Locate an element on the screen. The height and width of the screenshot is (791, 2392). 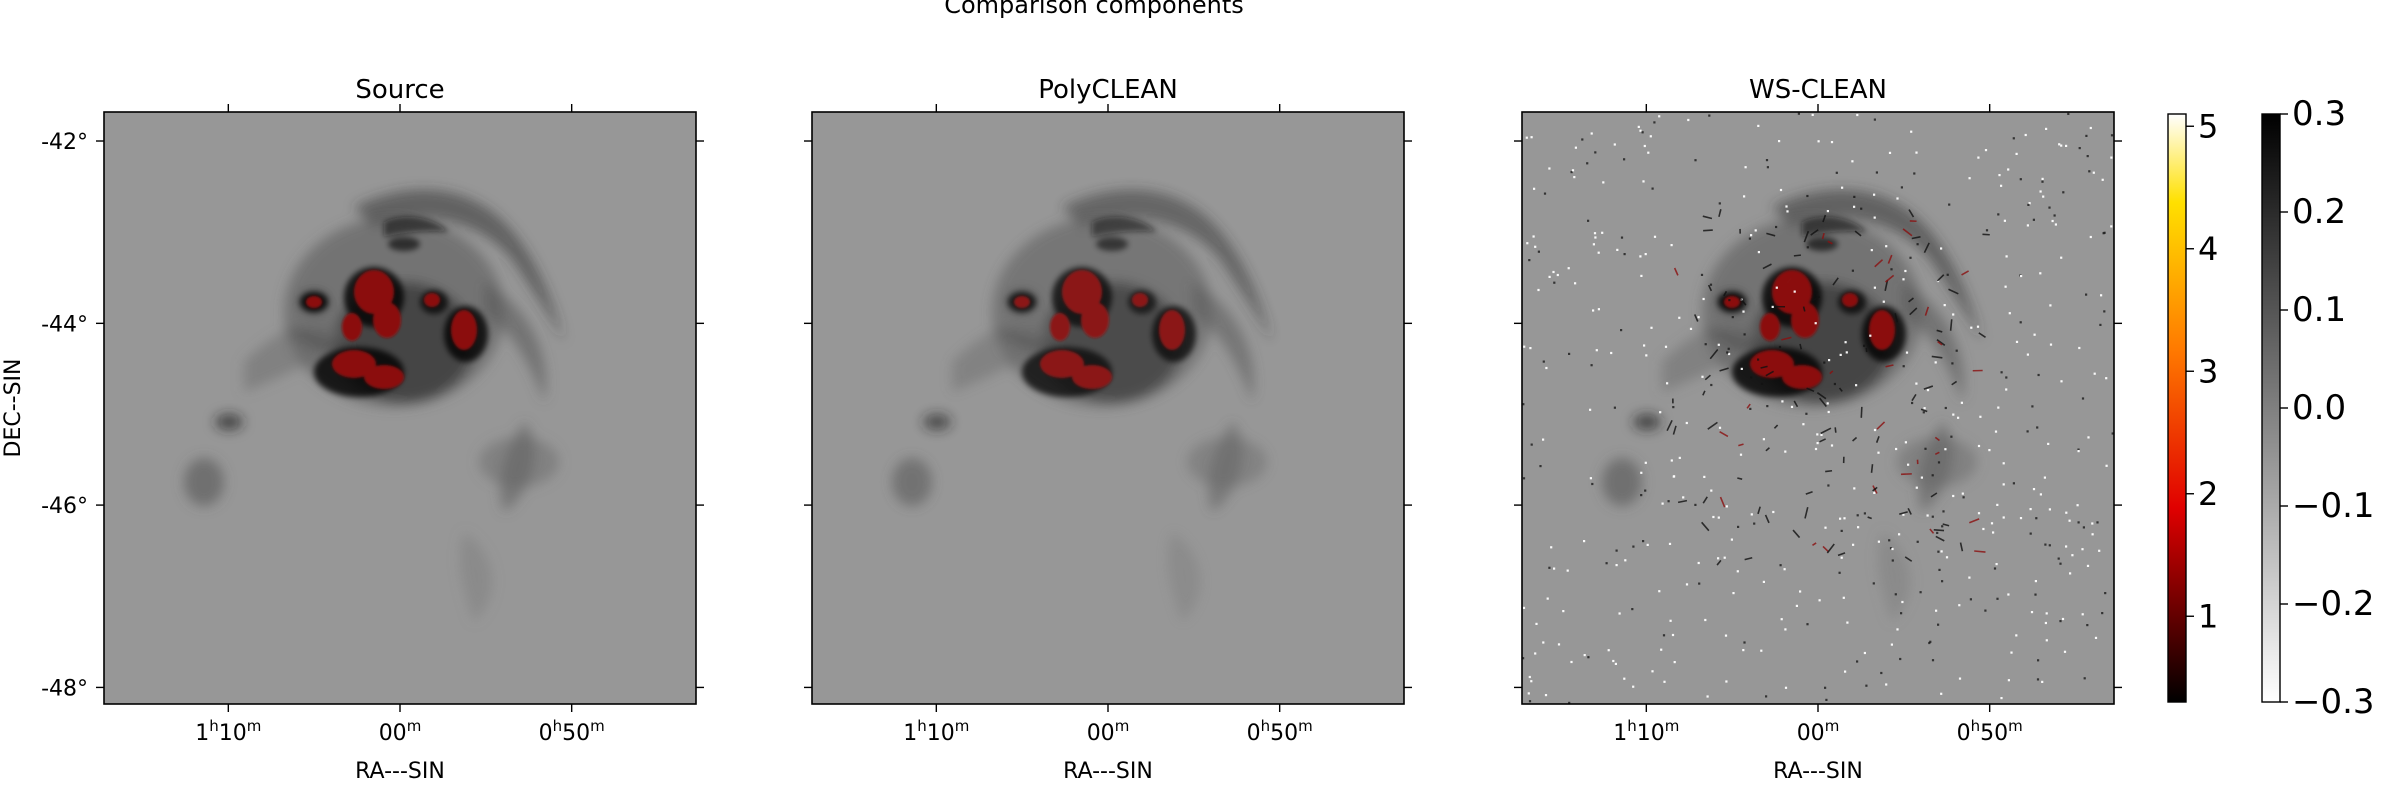
colorbar-gray: −0.3 −0.2 −0.1 0.0 0.1 0.2 0.3 is located at coordinates (2318, 408).